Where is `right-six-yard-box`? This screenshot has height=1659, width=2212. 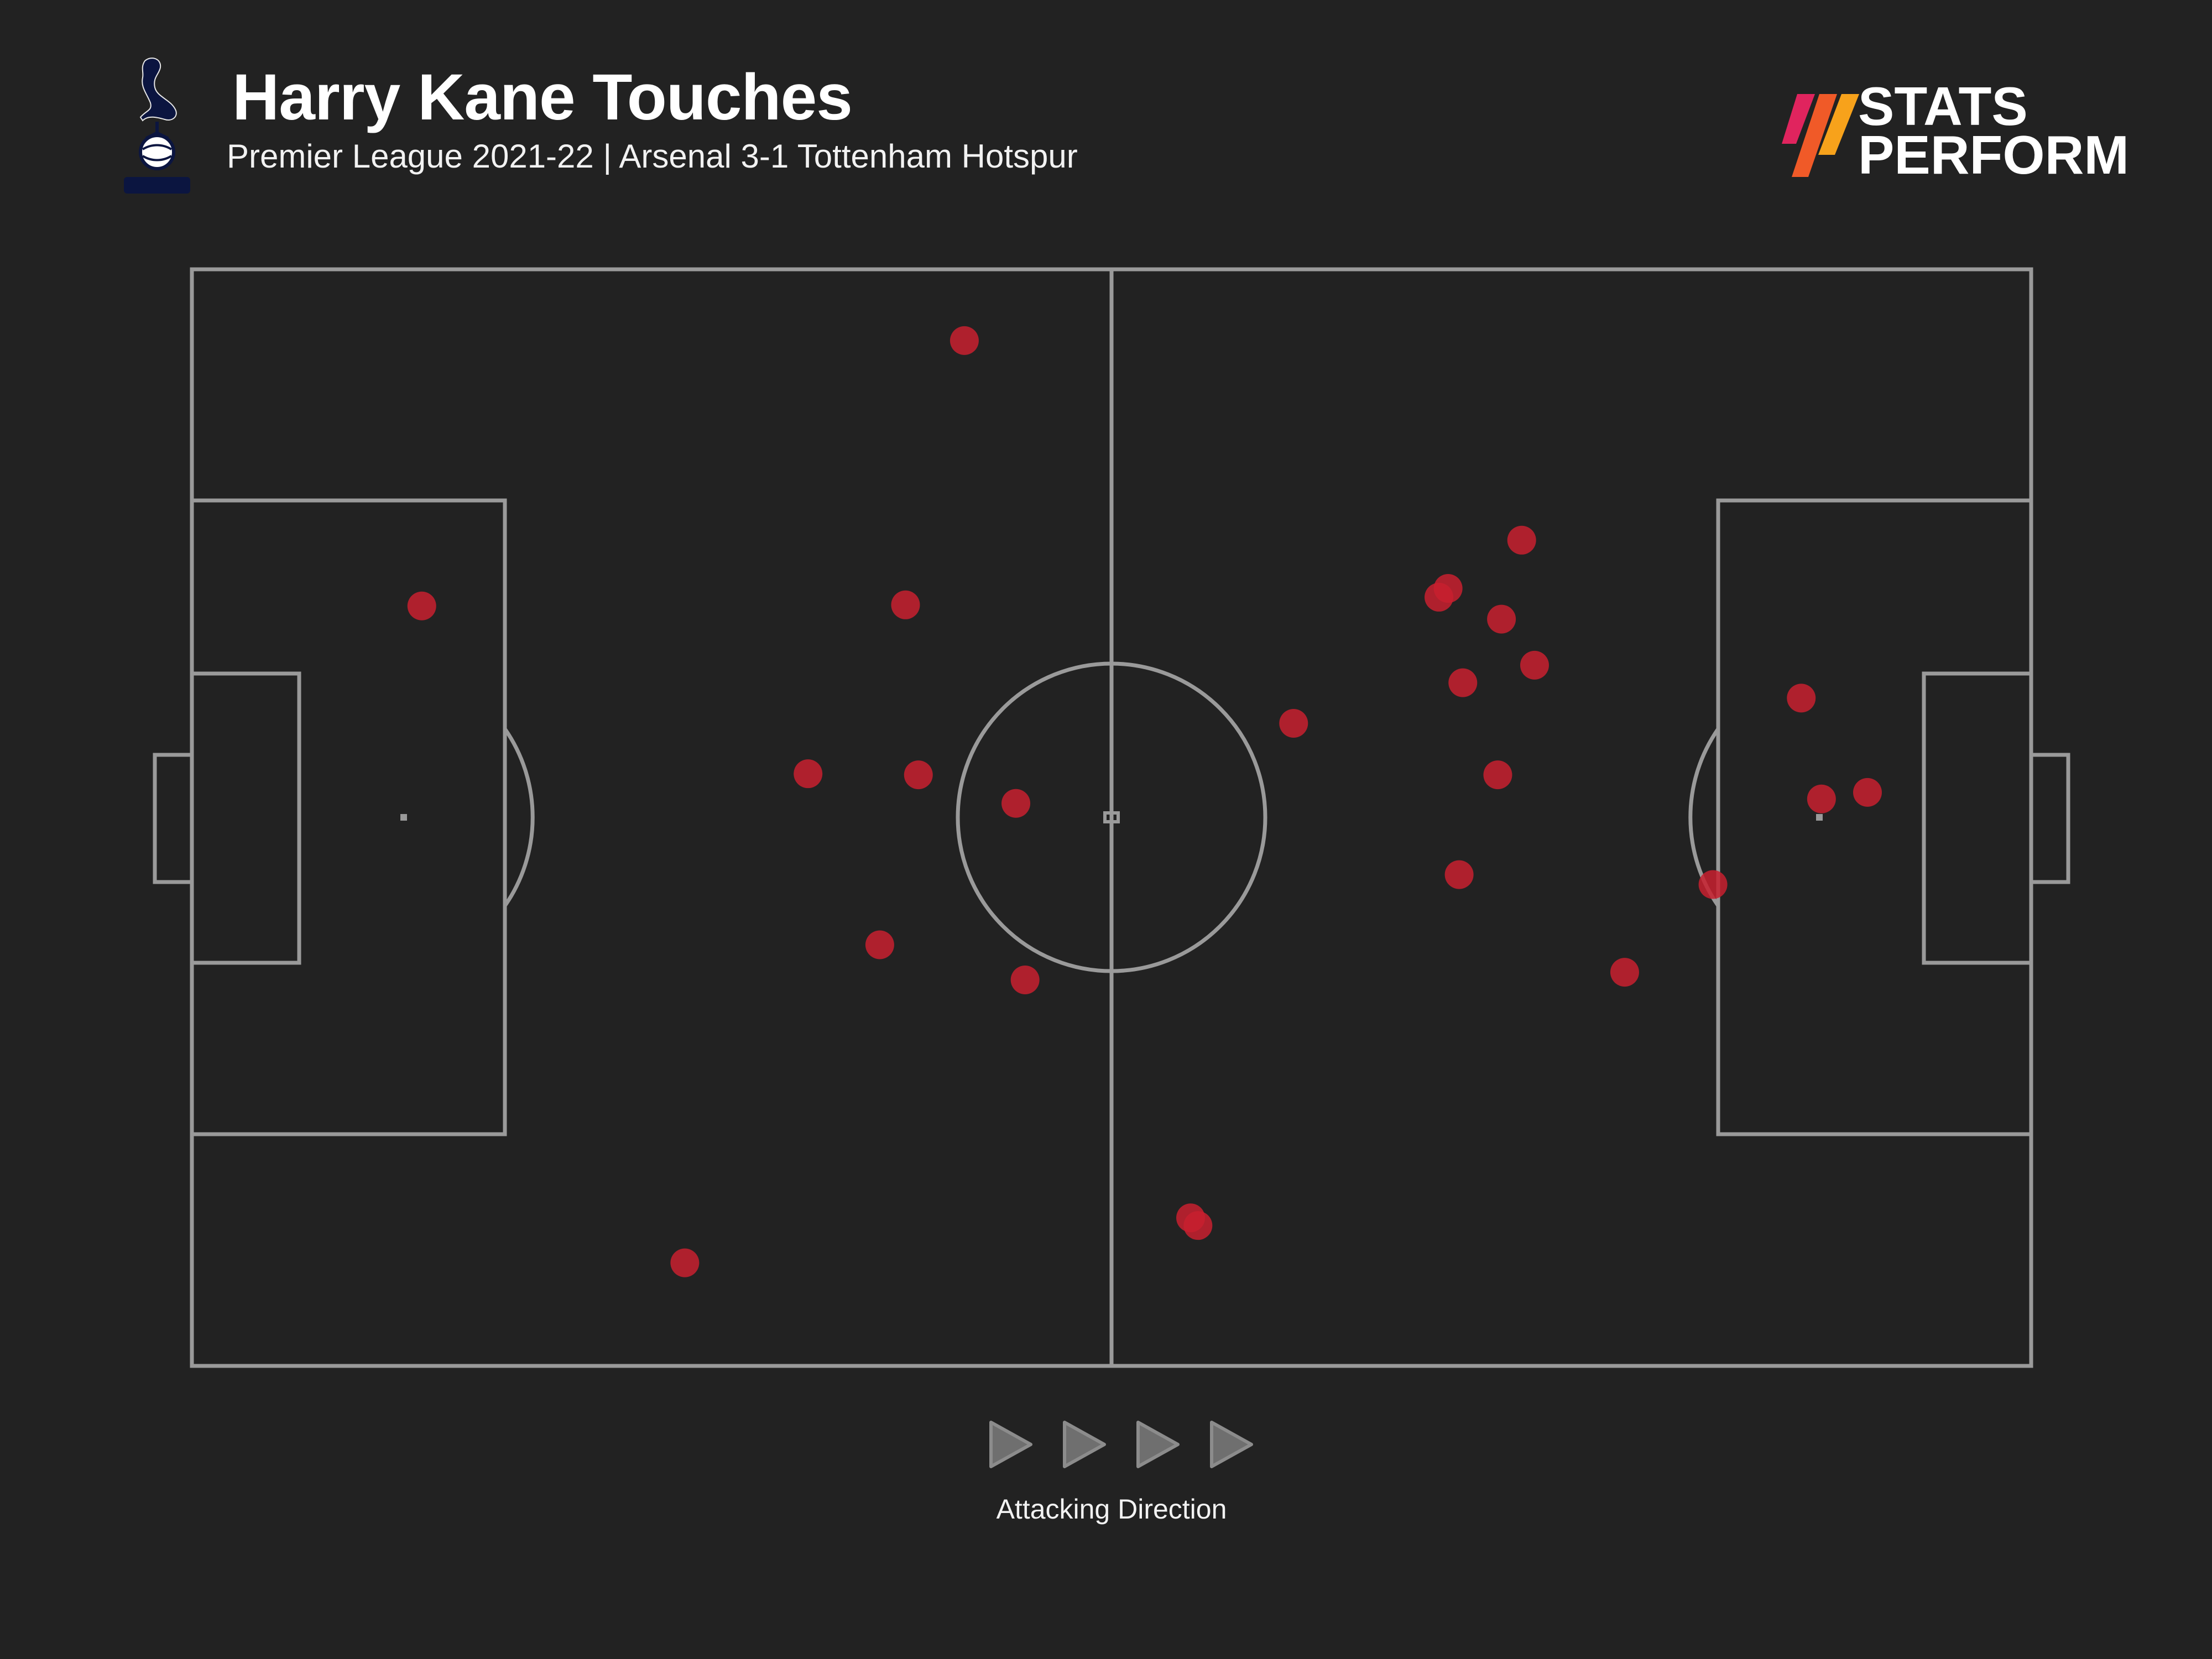 right-six-yard-box is located at coordinates (1978, 818).